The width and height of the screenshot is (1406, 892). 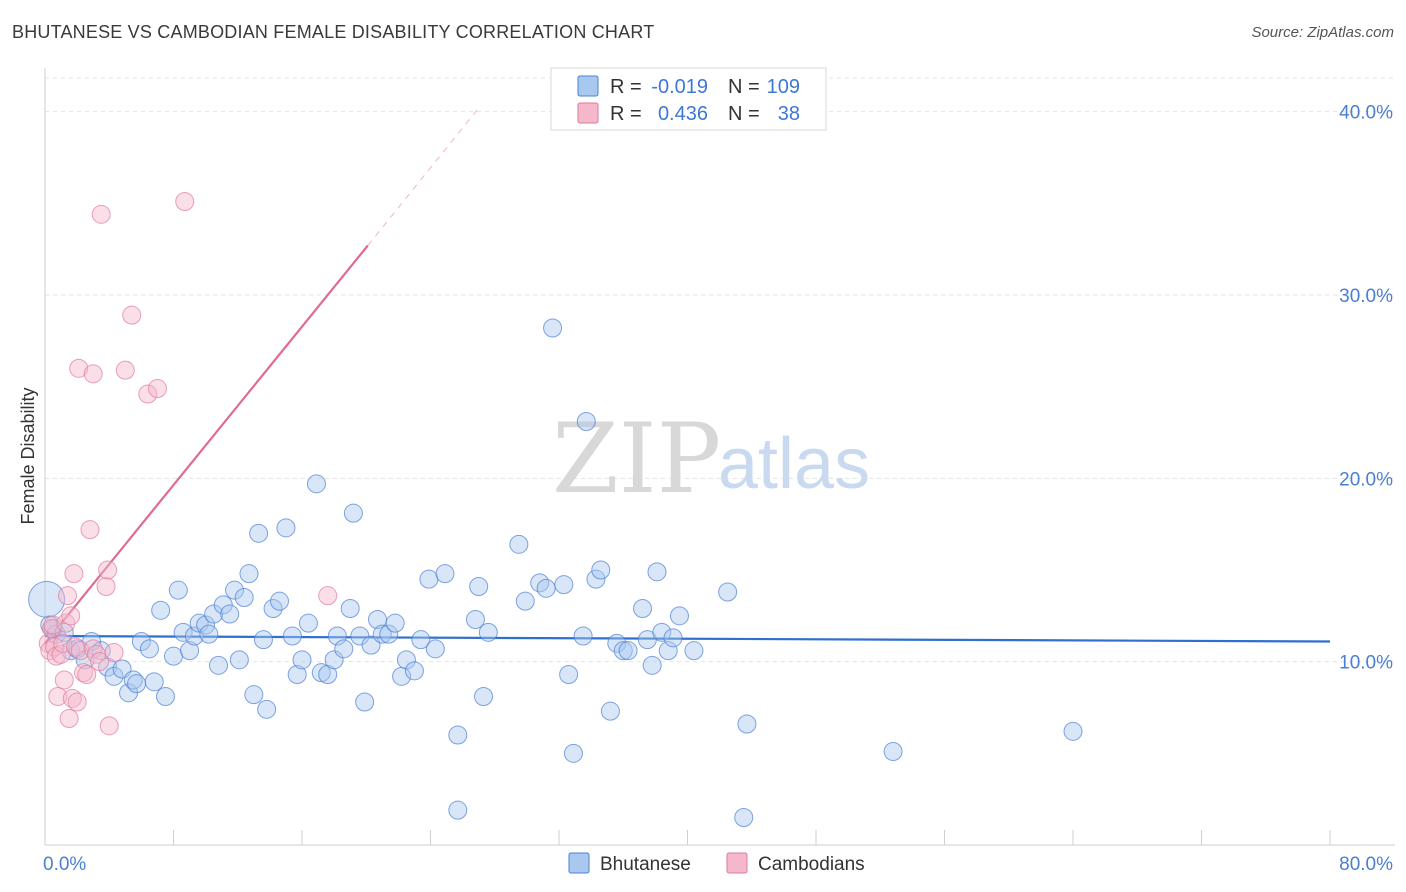 What do you see at coordinates (626, 87) in the screenshot?
I see `legend-r-label-bhutanese: R =` at bounding box center [626, 87].